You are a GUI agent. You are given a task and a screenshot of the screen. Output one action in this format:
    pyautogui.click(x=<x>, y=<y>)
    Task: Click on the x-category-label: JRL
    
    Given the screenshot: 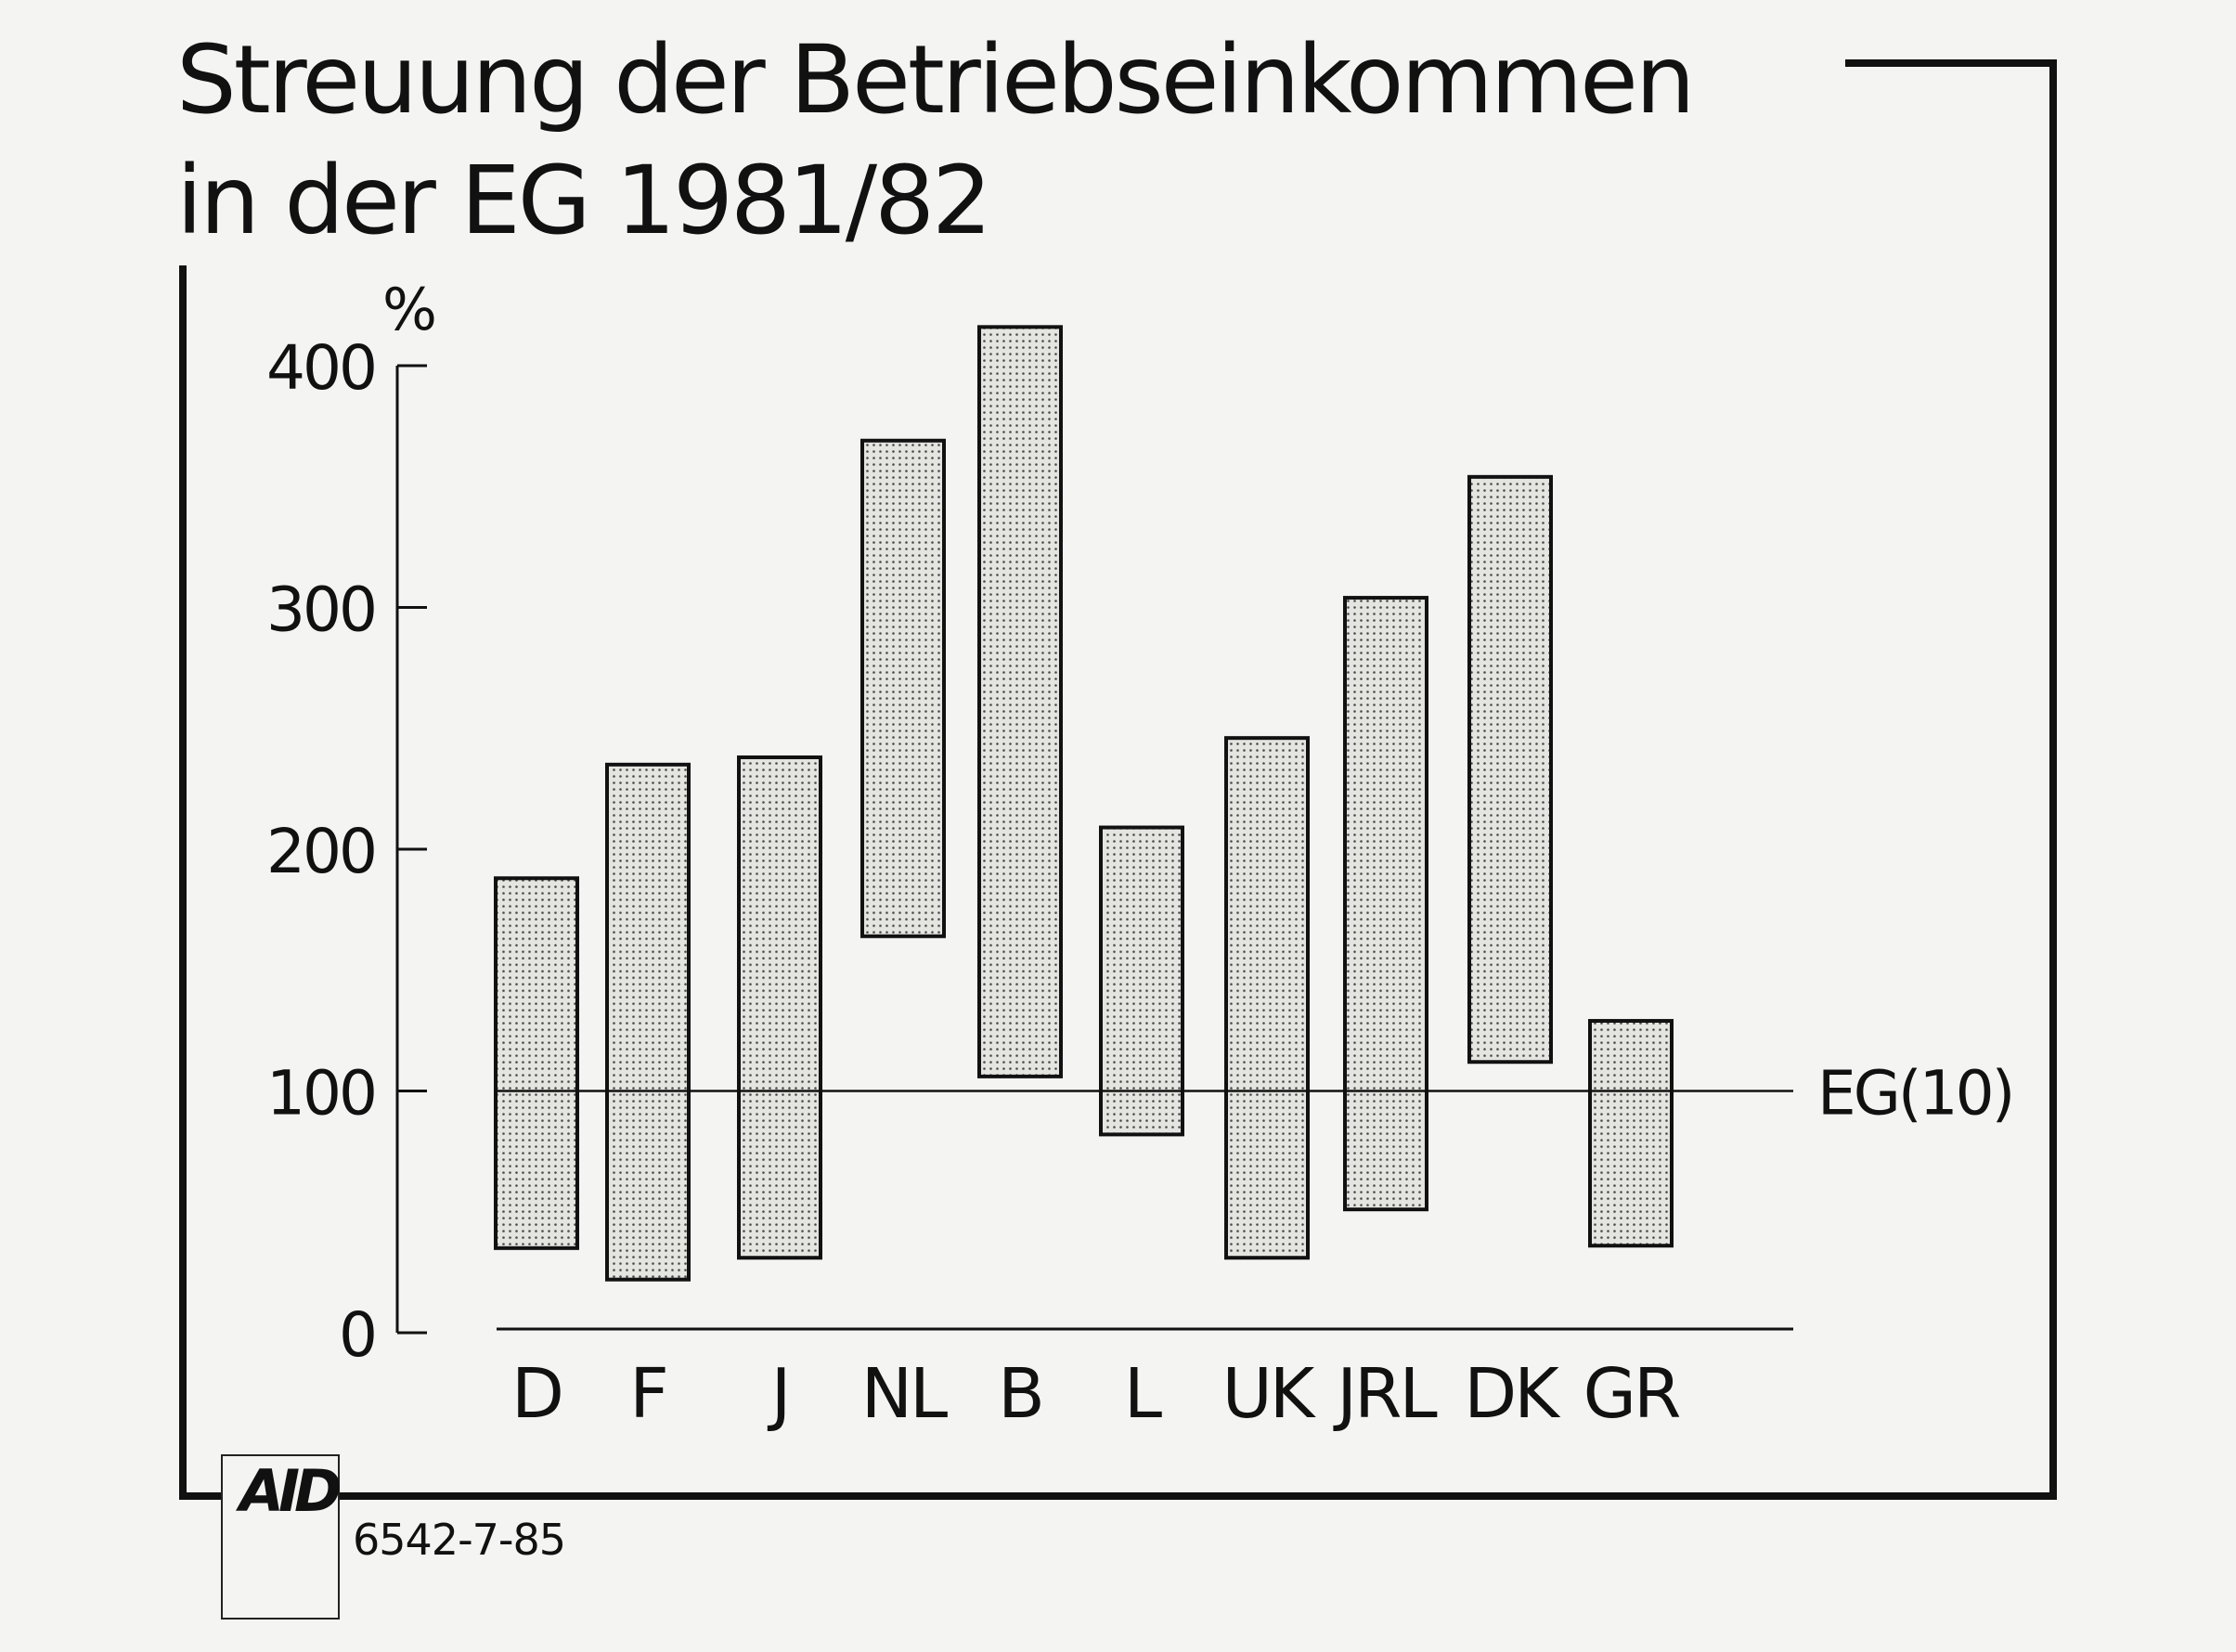 What is the action you would take?
    pyautogui.click(x=1385, y=1394)
    